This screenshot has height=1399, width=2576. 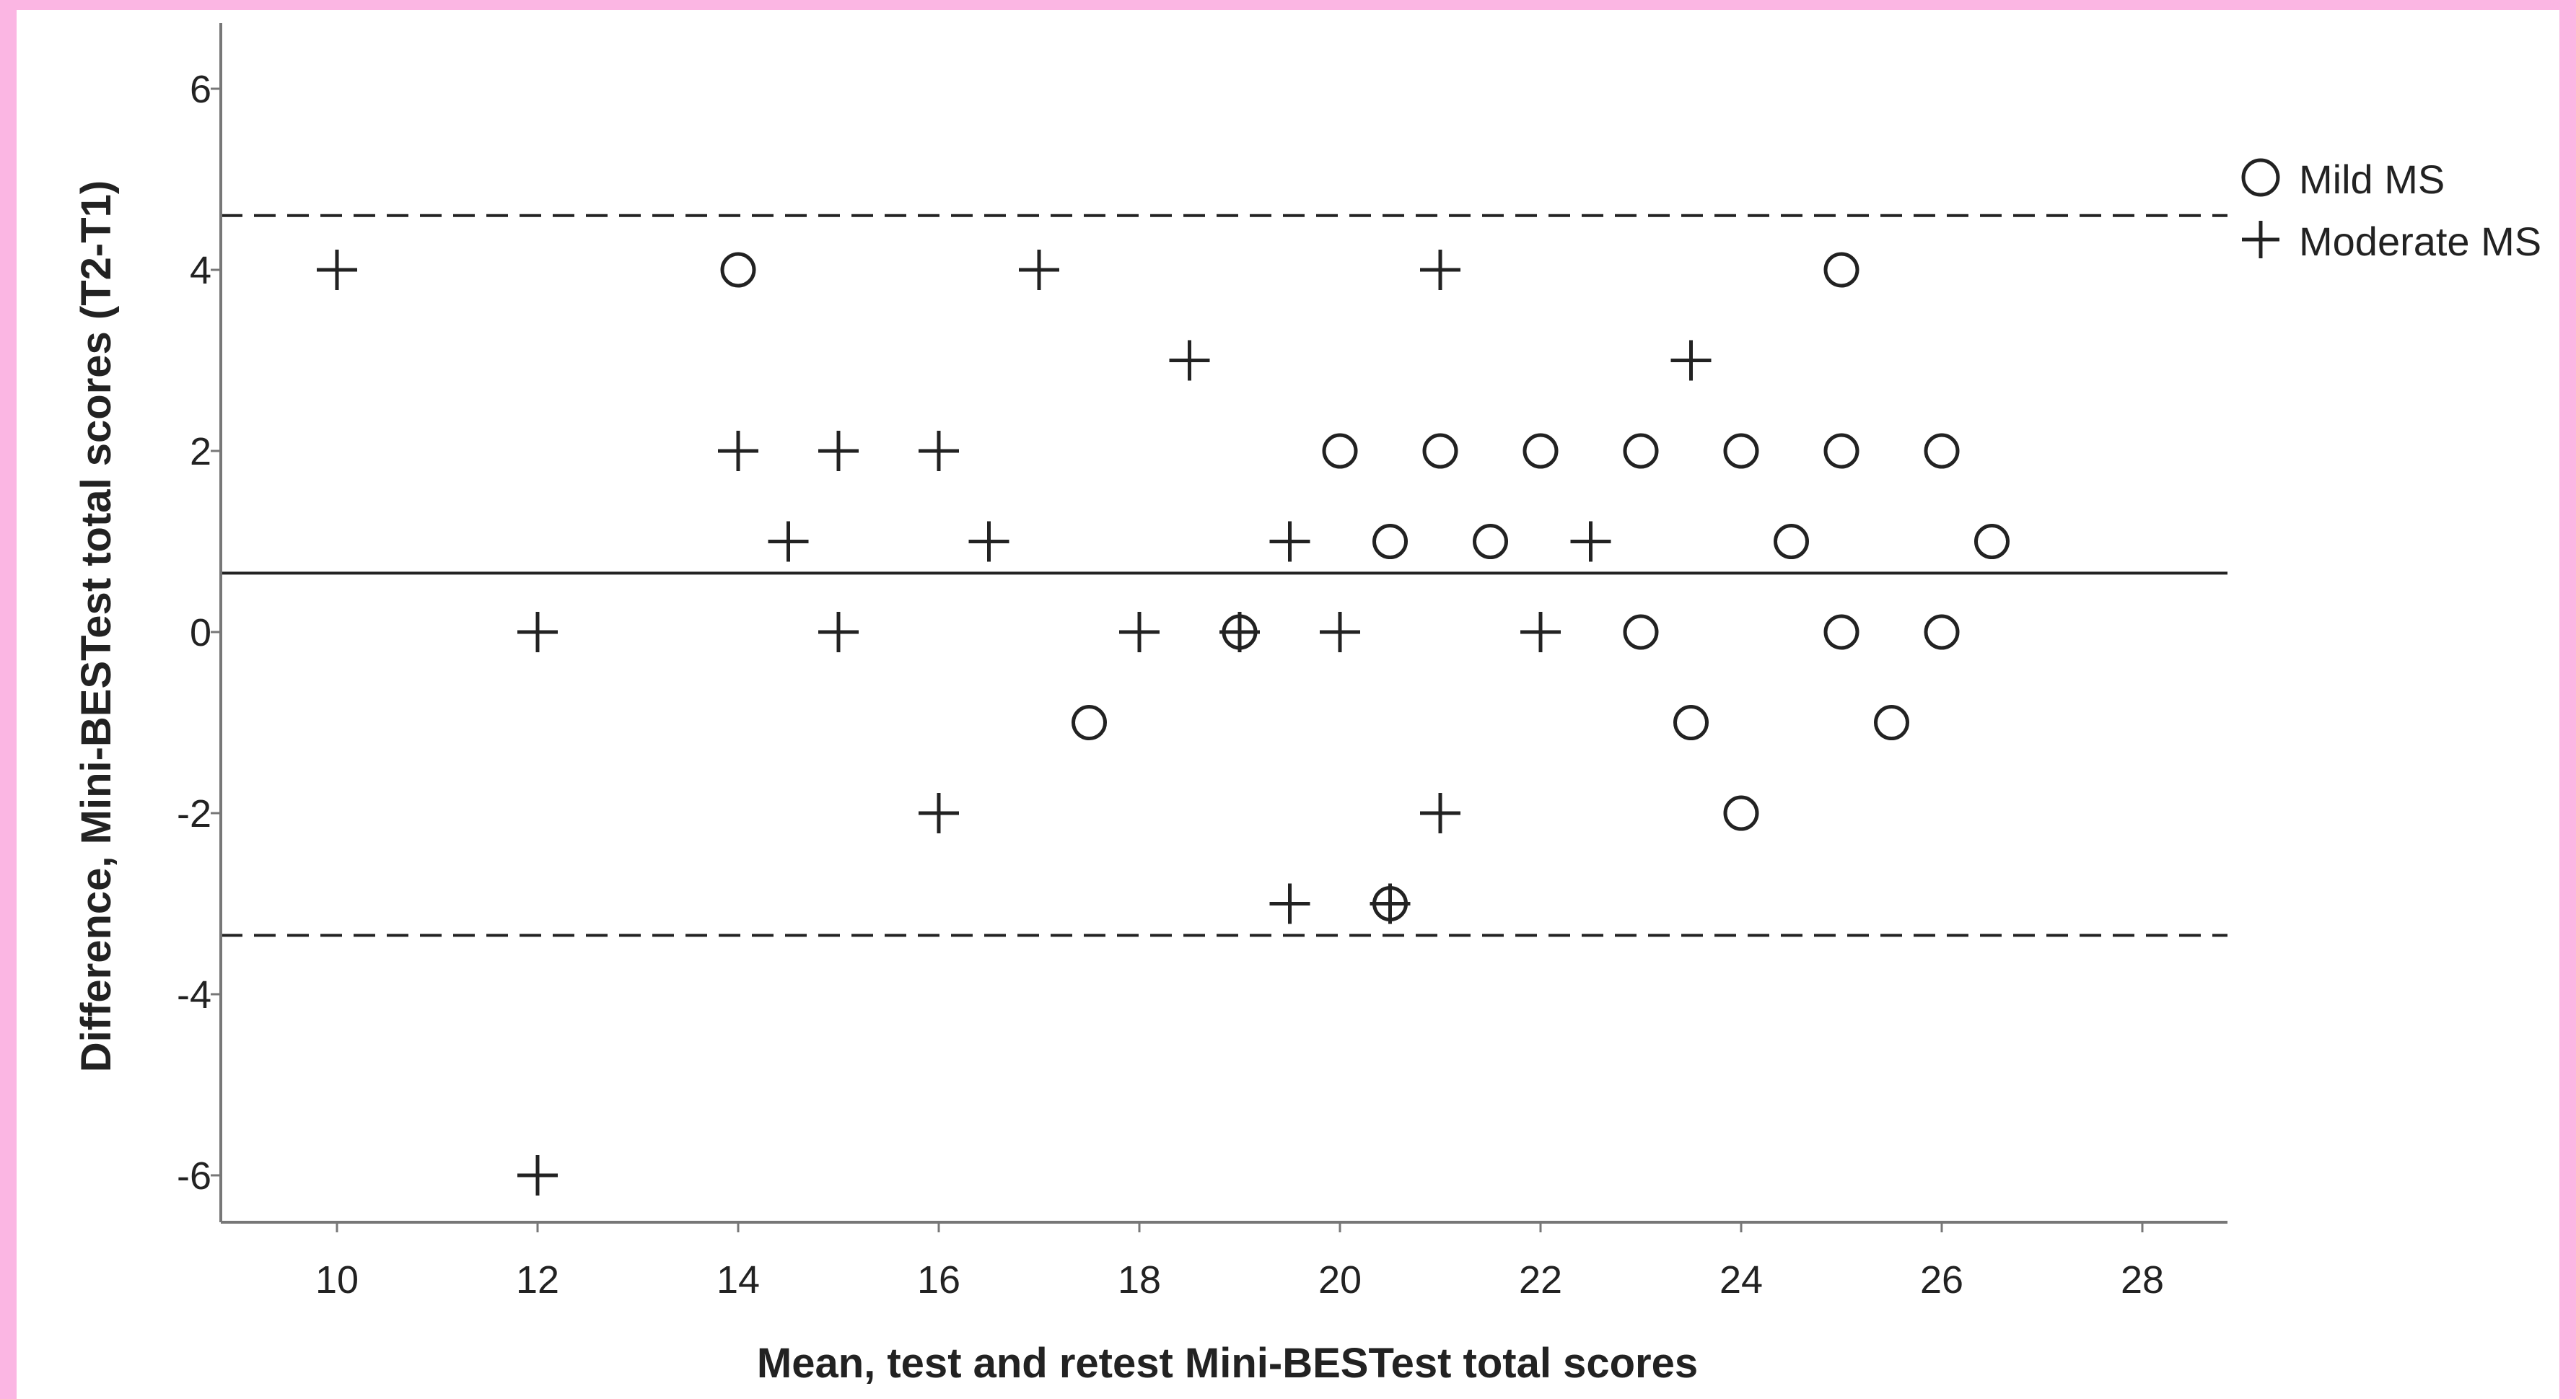 What do you see at coordinates (1340, 1280) in the screenshot?
I see `x-tick-label: 20` at bounding box center [1340, 1280].